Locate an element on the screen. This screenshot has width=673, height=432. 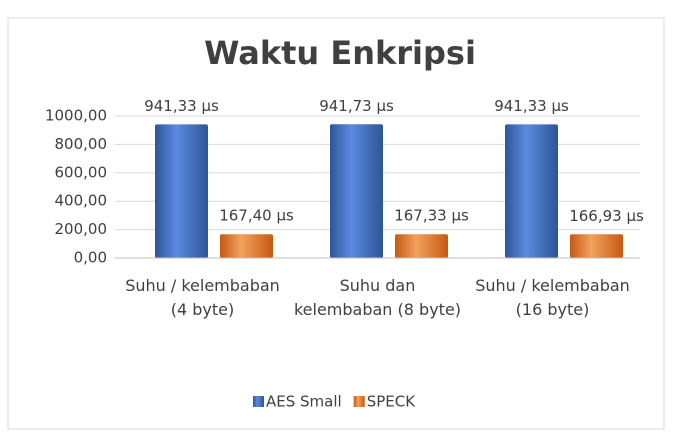
value-label: 941,73 µs is located at coordinates (356, 106).